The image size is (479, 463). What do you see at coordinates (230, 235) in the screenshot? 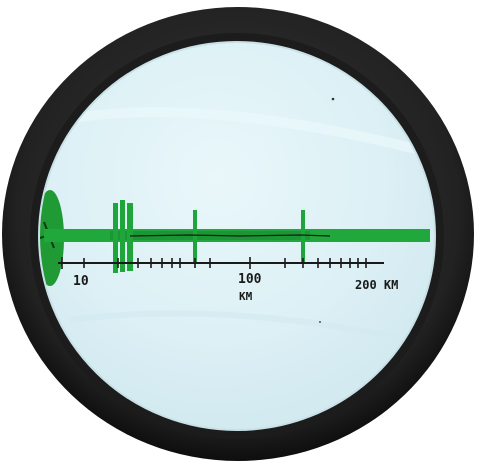
I see `ink-line` at bounding box center [230, 235].